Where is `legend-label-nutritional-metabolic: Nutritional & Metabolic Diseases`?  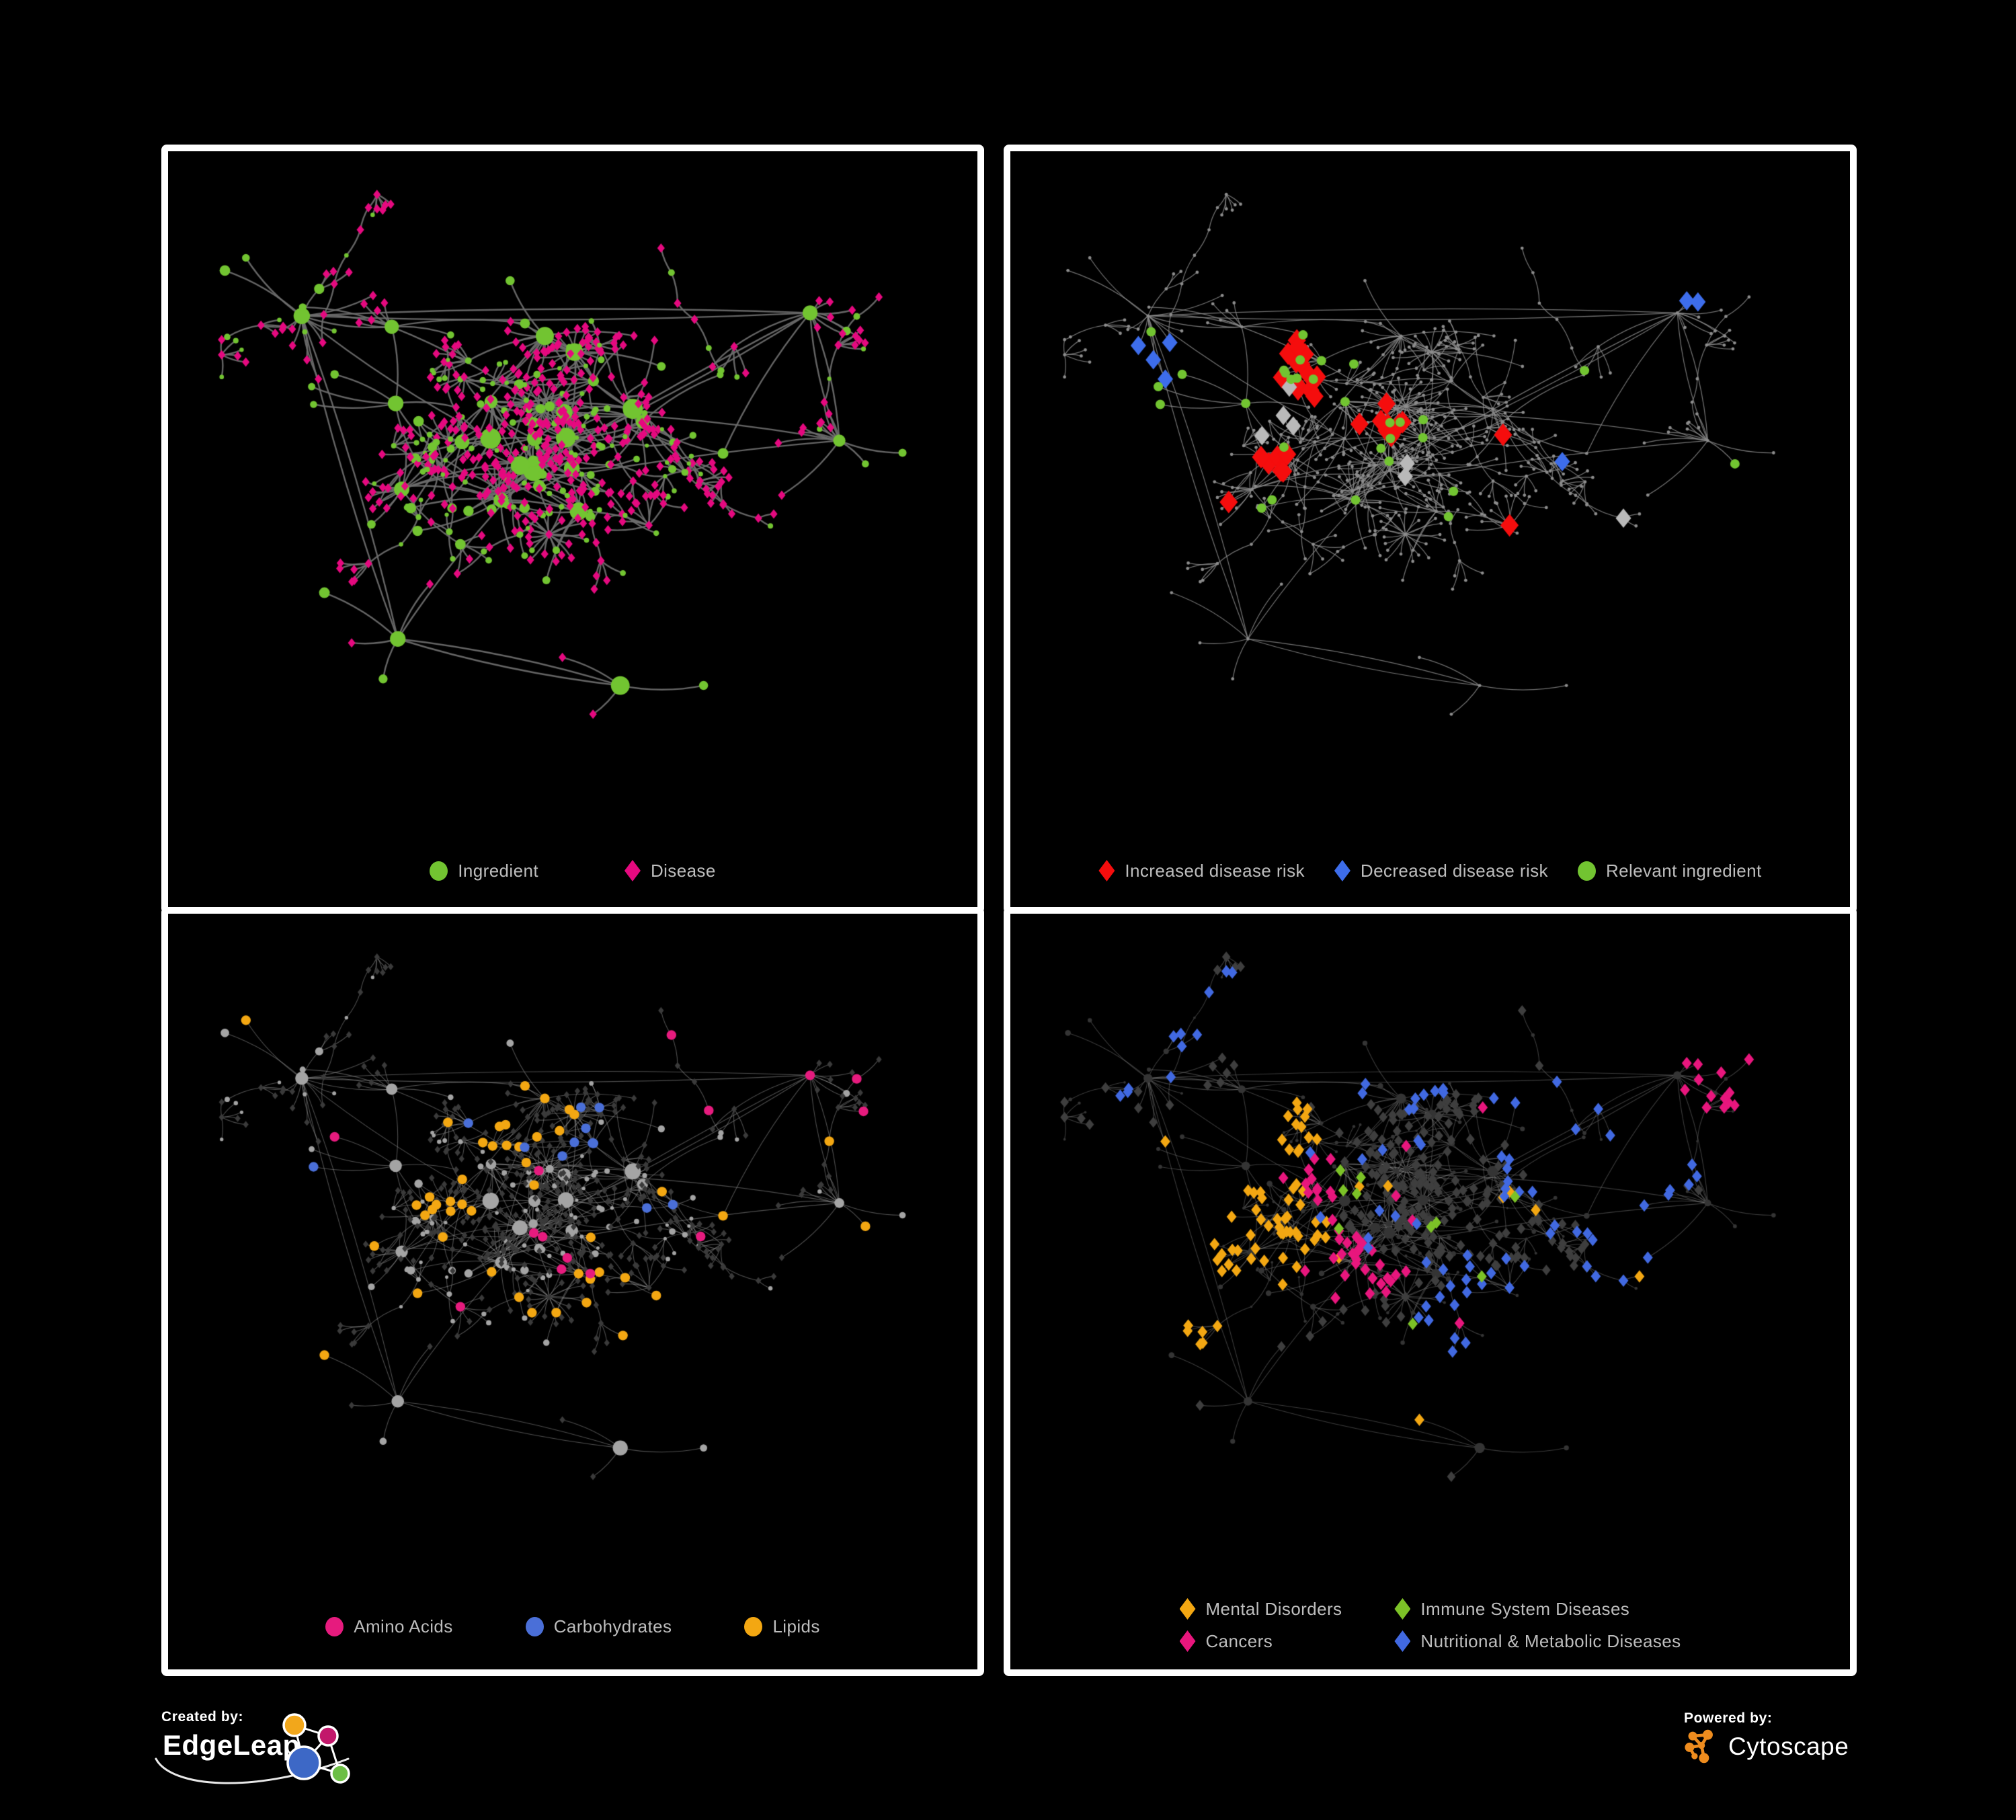
legend-label-nutritional-metabolic: Nutritional & Metabolic Diseases is located at coordinates (1550, 1640).